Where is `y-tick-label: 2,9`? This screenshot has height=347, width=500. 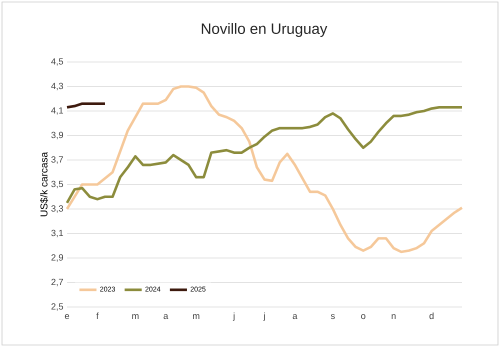 y-tick-label: 2,9 is located at coordinates (57, 258).